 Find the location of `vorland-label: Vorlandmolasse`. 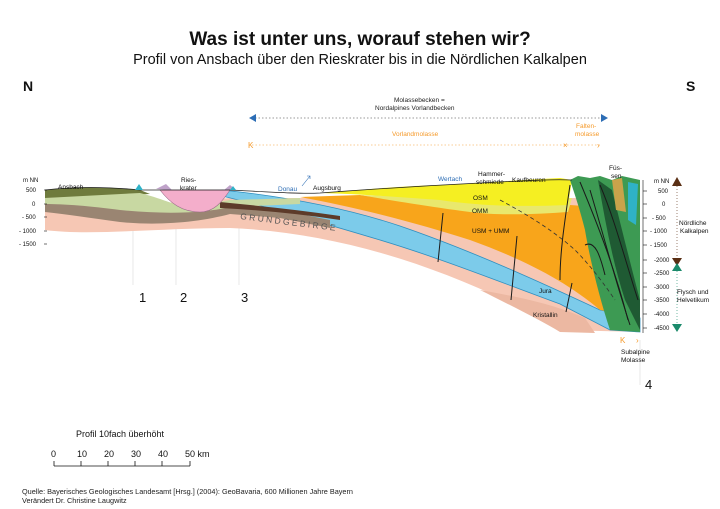

vorland-label: Vorlandmolasse is located at coordinates (415, 134).